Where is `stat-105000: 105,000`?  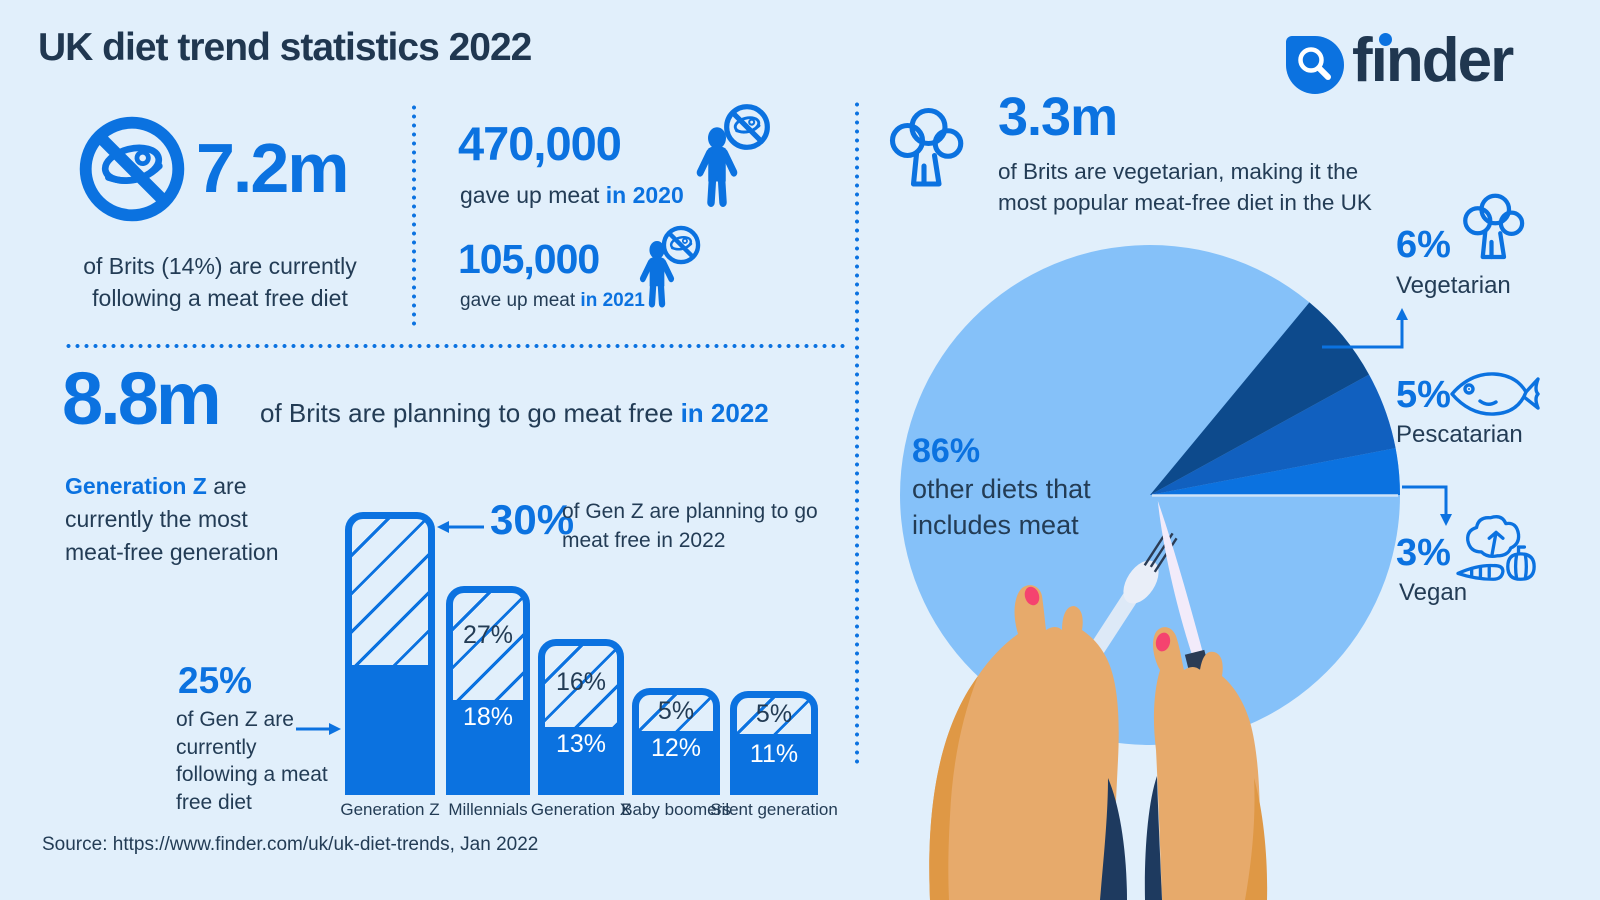 stat-105000: 105,000 is located at coordinates (529, 259).